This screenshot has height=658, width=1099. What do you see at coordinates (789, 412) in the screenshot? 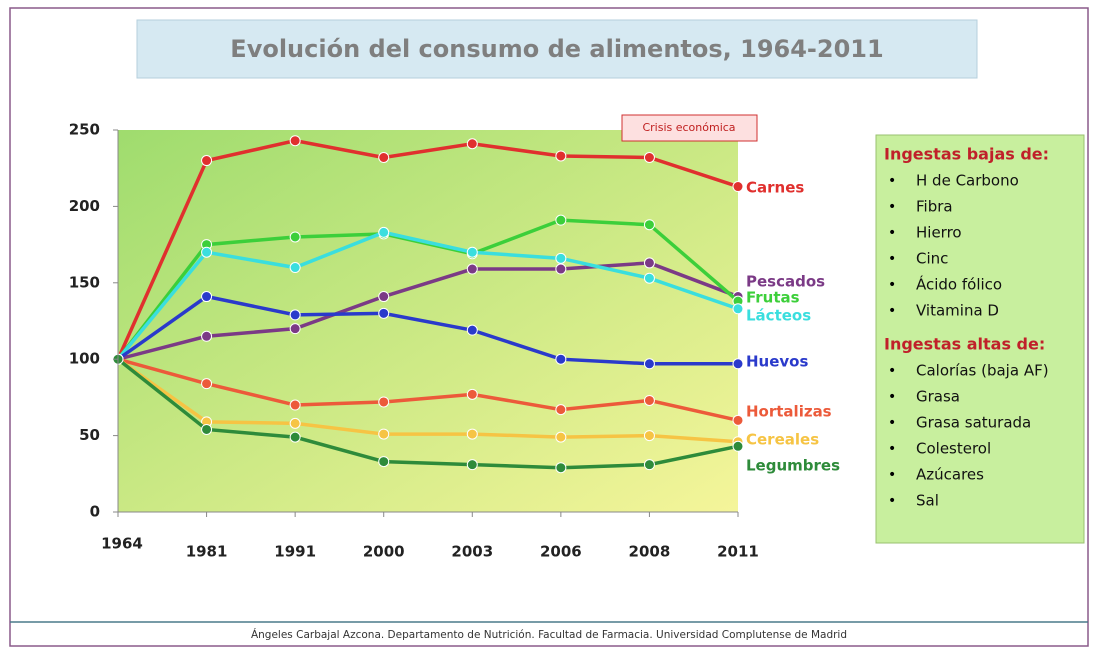
I see `series-label: Hortalizas` at bounding box center [789, 412].